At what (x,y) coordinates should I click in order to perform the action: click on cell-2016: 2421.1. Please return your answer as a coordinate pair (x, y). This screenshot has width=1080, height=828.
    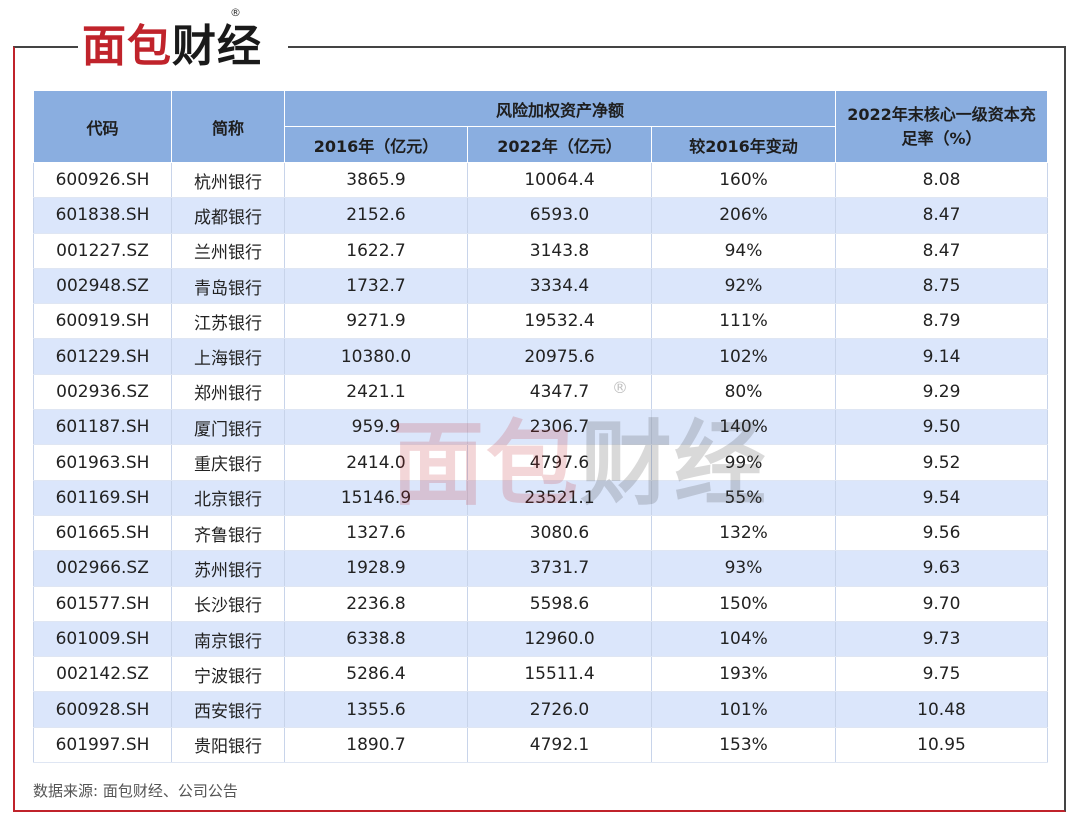
    Looking at the image, I should click on (376, 392).